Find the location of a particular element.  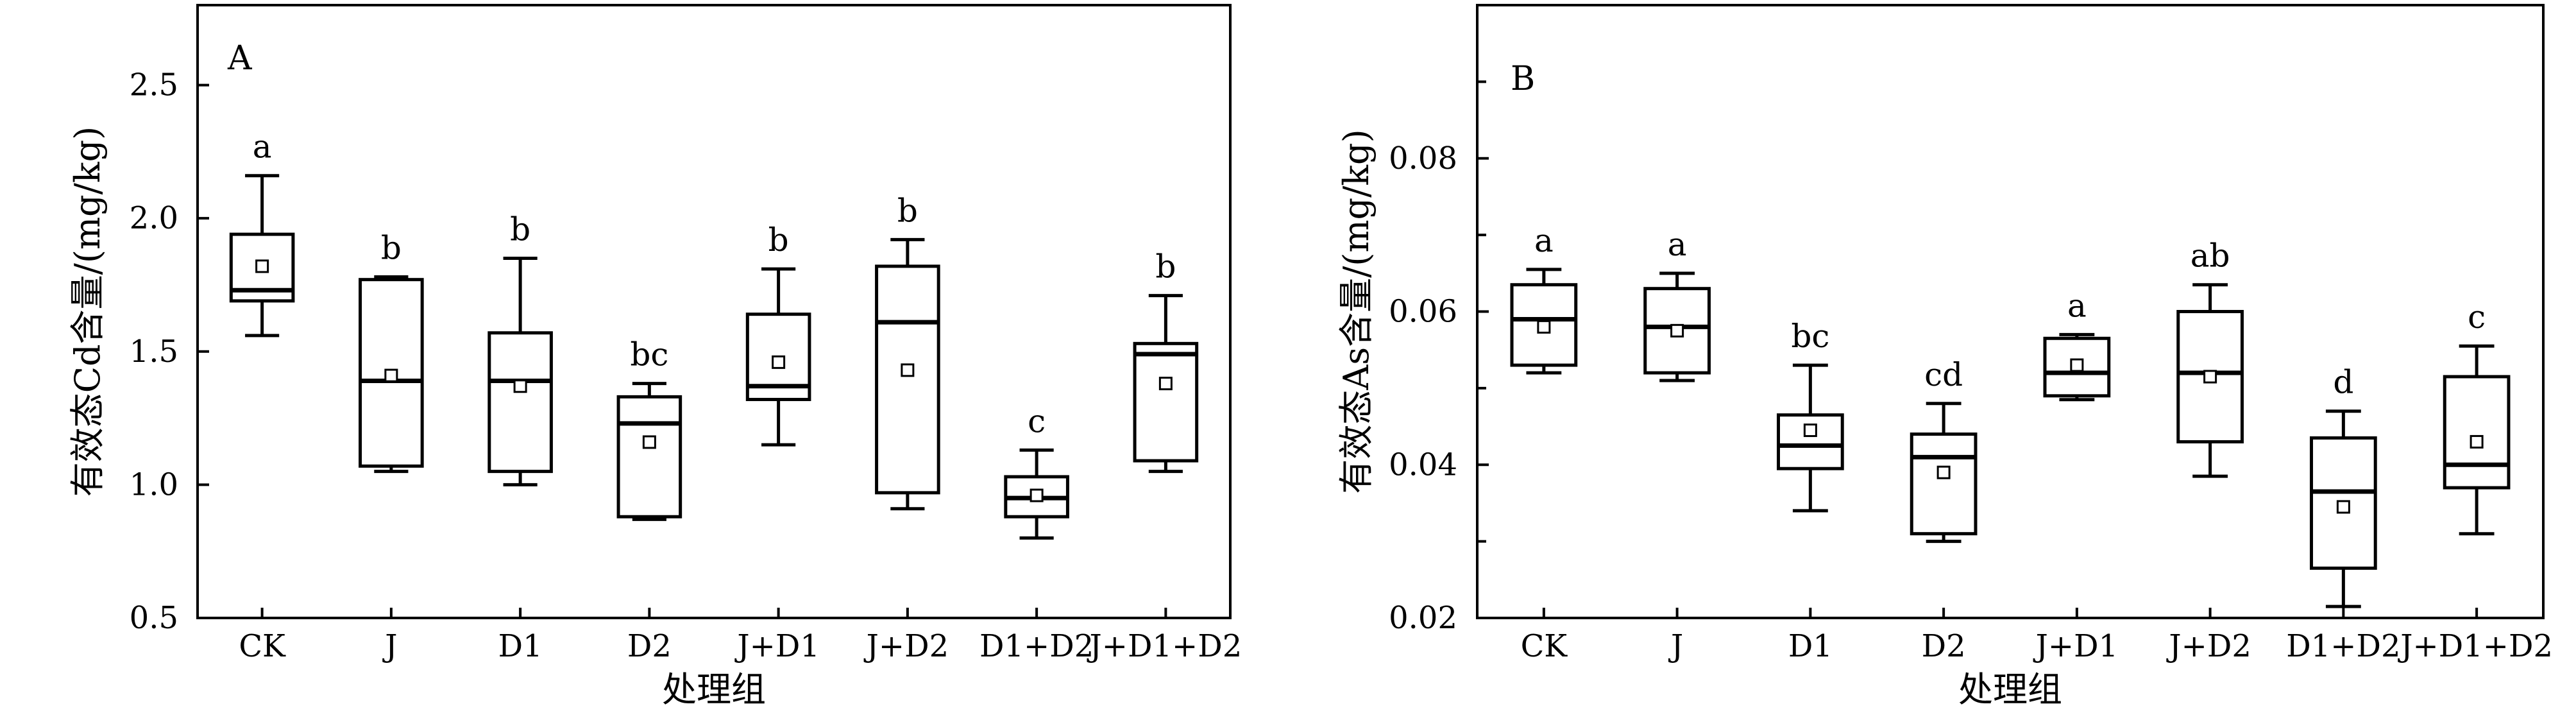

box-j-plus-d1-plus-d2: b is located at coordinates (1166, 361).